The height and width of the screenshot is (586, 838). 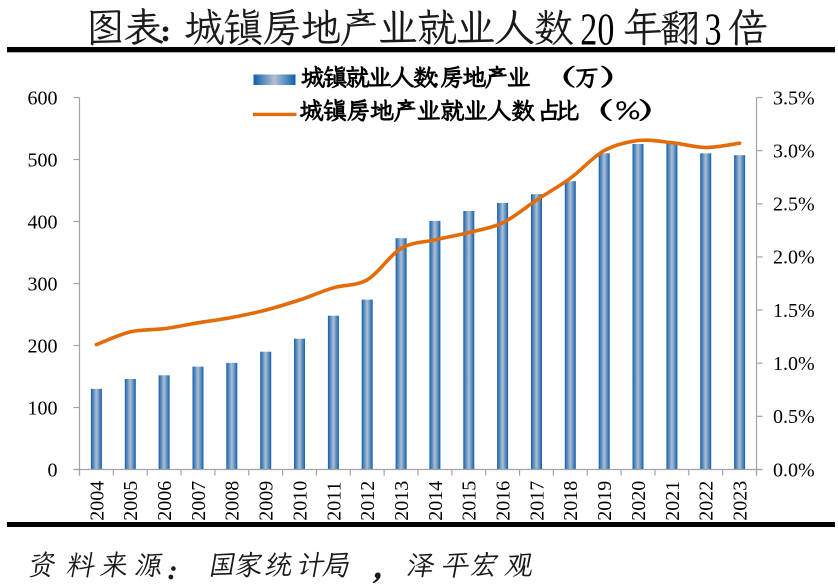 What do you see at coordinates (53, 470) in the screenshot?
I see `svg-text: 0` at bounding box center [53, 470].